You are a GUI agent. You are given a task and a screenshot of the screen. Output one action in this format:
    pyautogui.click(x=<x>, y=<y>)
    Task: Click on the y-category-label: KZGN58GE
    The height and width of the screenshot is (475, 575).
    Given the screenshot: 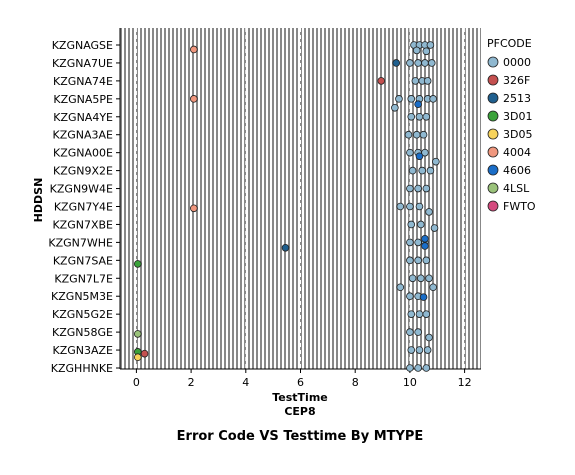 What is the action you would take?
    pyautogui.click(x=82, y=332)
    